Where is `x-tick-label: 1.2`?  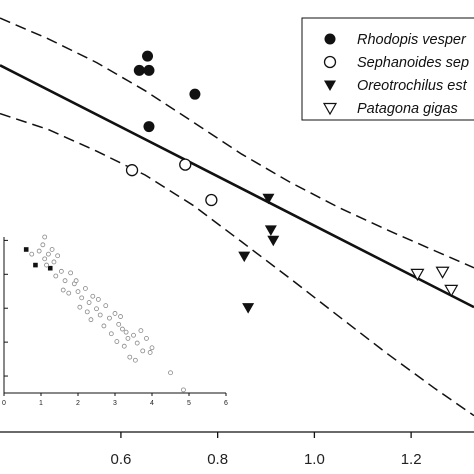
x-tick-label: 1.2 is located at coordinates (411, 459).